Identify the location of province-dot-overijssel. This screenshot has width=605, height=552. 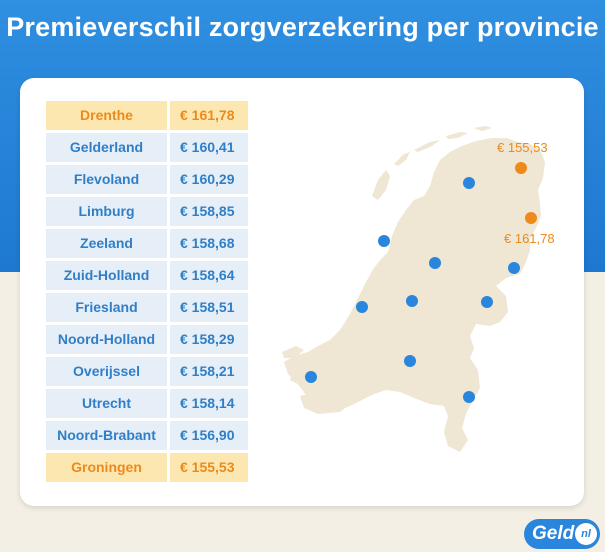
(514, 268).